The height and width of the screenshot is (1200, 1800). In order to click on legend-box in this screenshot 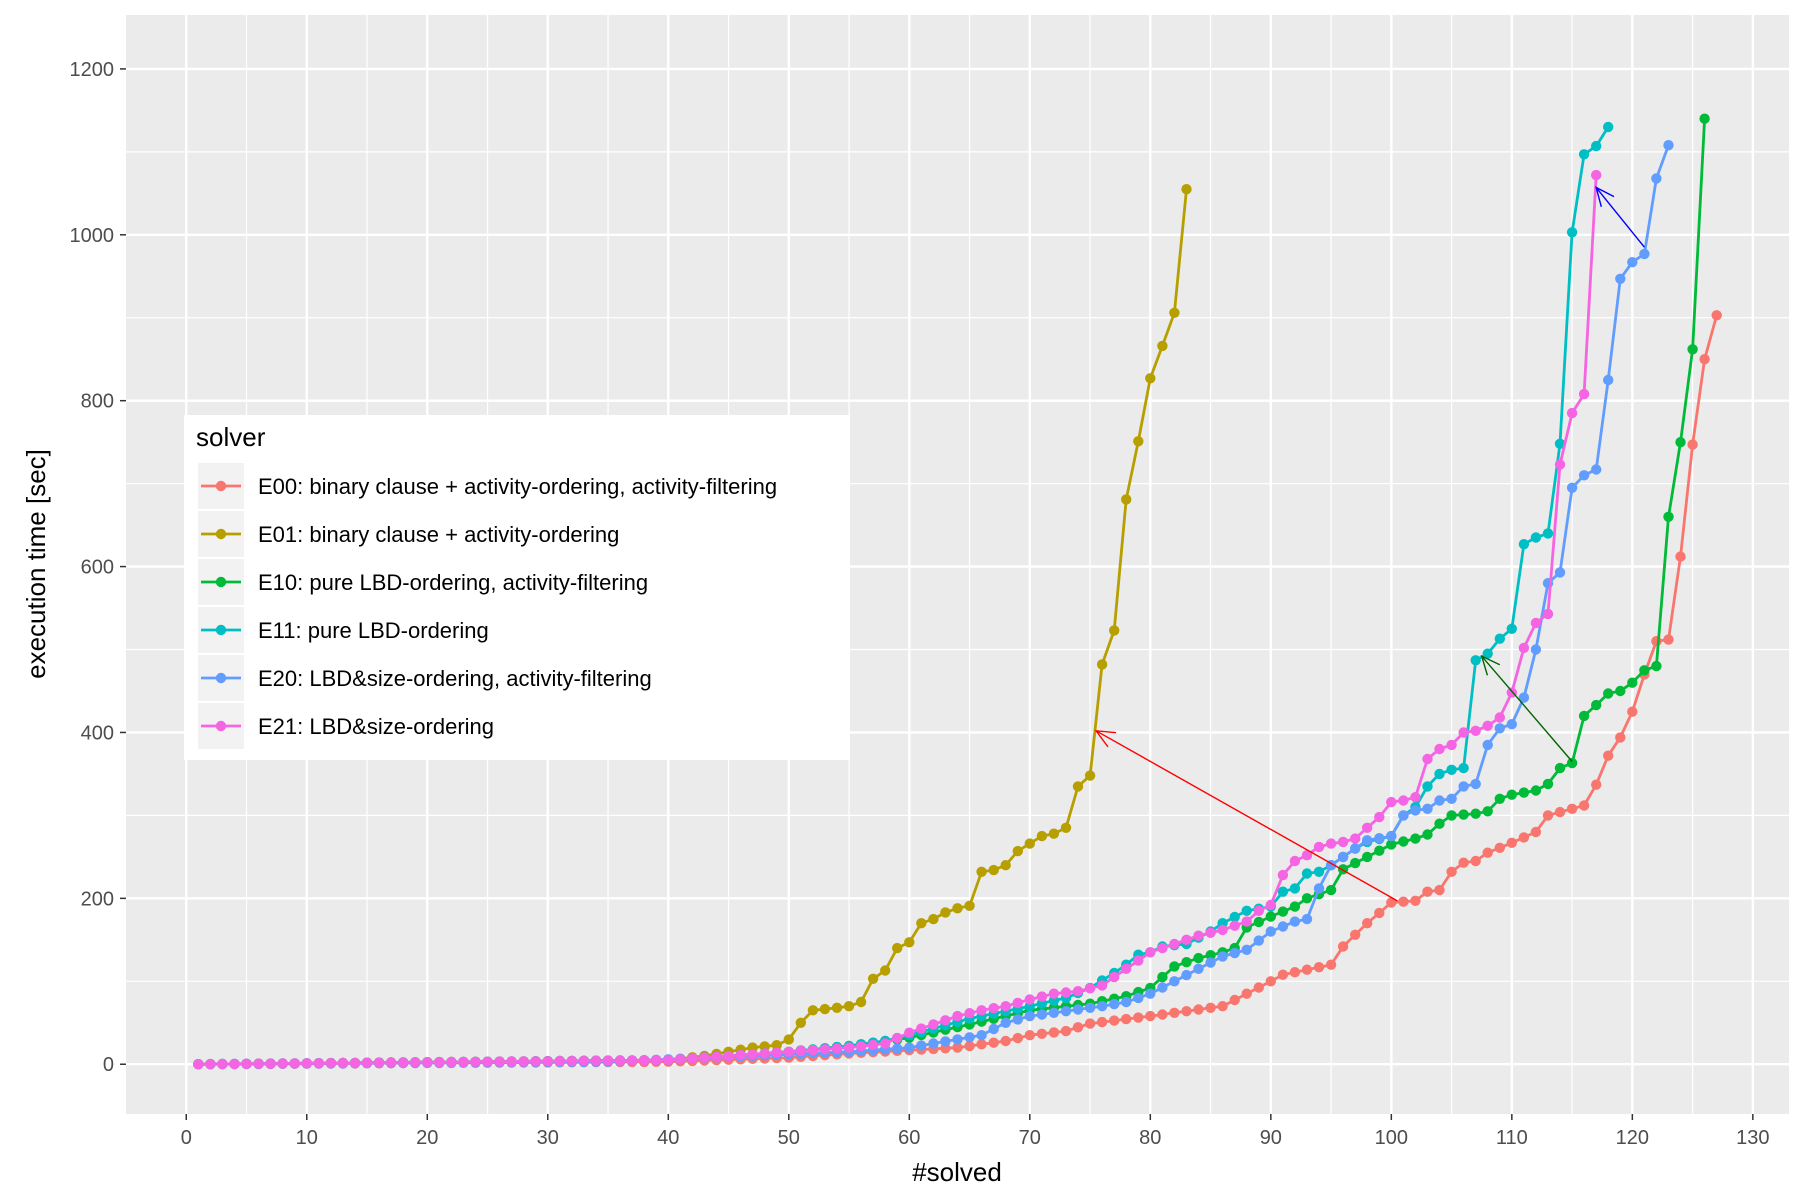, I will do `click(517, 587)`.